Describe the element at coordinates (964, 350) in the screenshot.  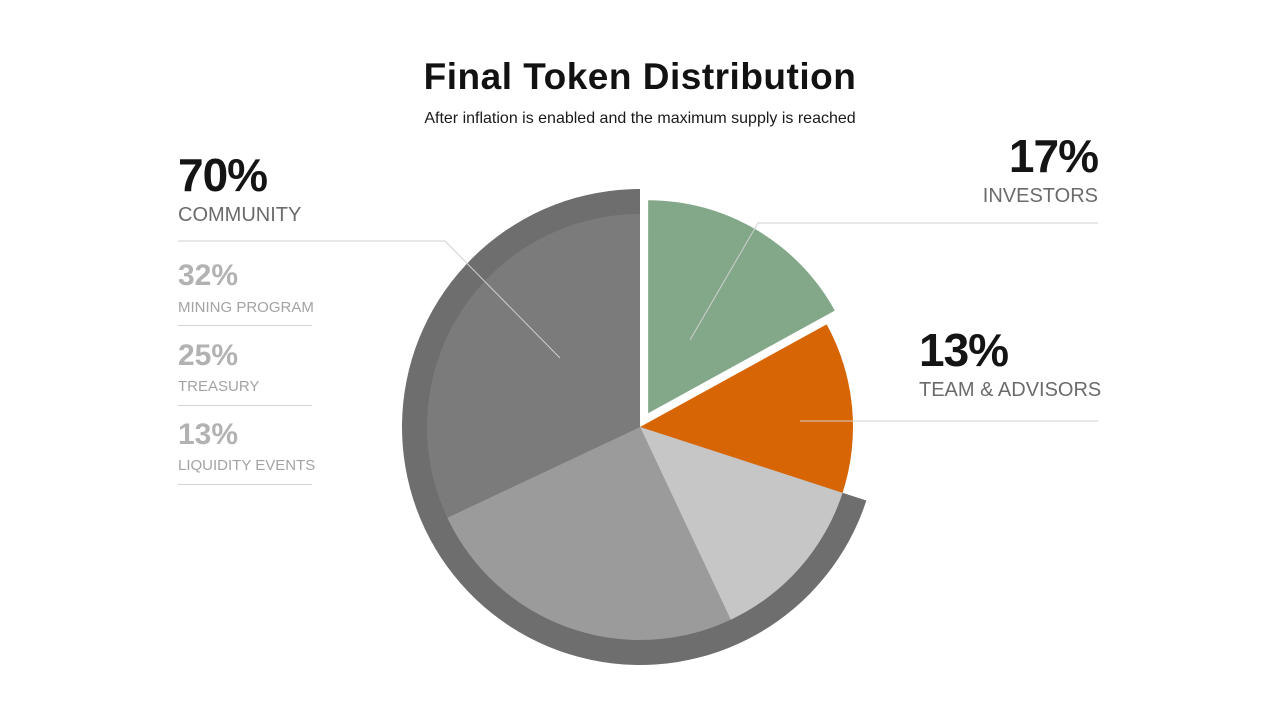
I see `team-advisors-percent: 13%` at that location.